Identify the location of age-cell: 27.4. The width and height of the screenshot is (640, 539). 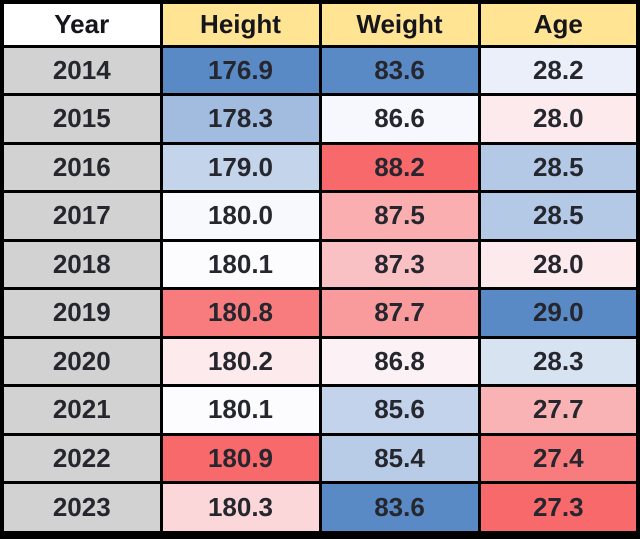
(558, 458).